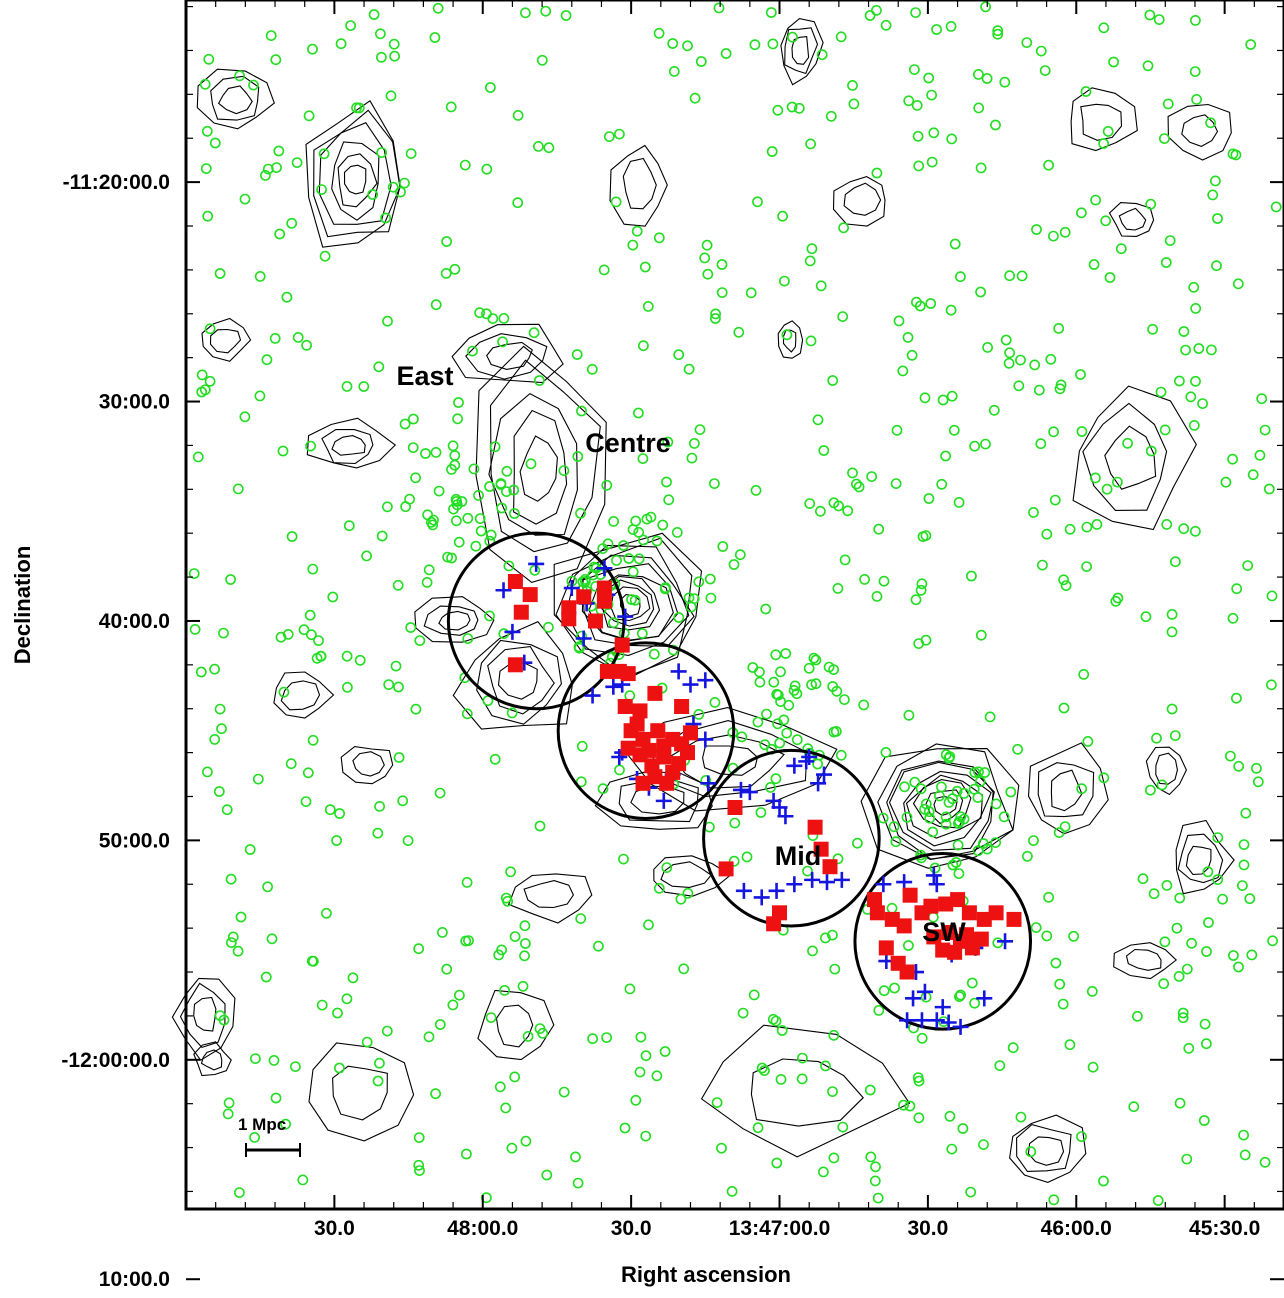  What do you see at coordinates (269, 1136) in the screenshot?
I see `scale-bar: 1 Mpc` at bounding box center [269, 1136].